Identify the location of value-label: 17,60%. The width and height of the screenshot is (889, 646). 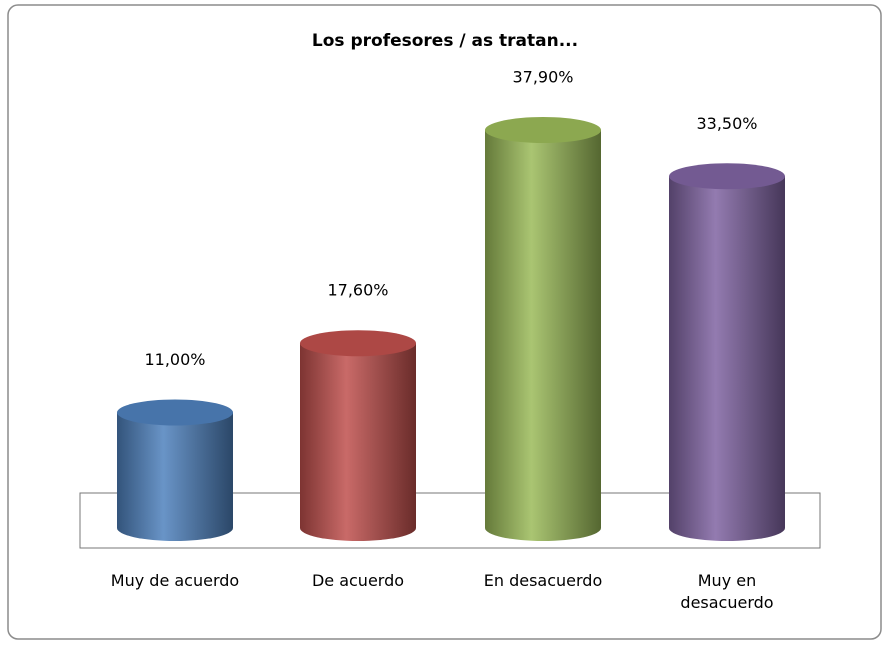
(357, 290).